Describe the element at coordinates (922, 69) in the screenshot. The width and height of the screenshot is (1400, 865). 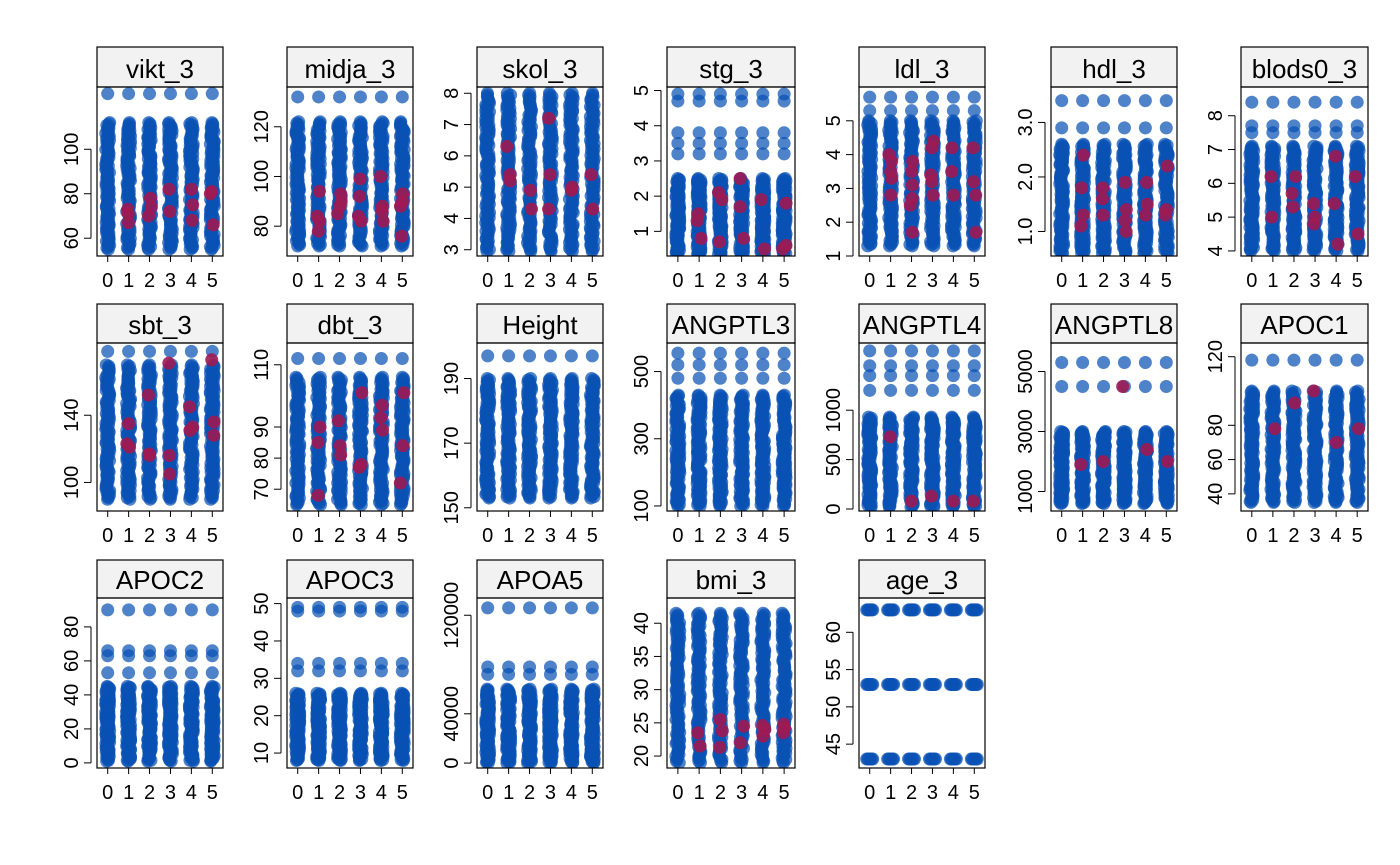
I see `panel-title: ldl_3` at that location.